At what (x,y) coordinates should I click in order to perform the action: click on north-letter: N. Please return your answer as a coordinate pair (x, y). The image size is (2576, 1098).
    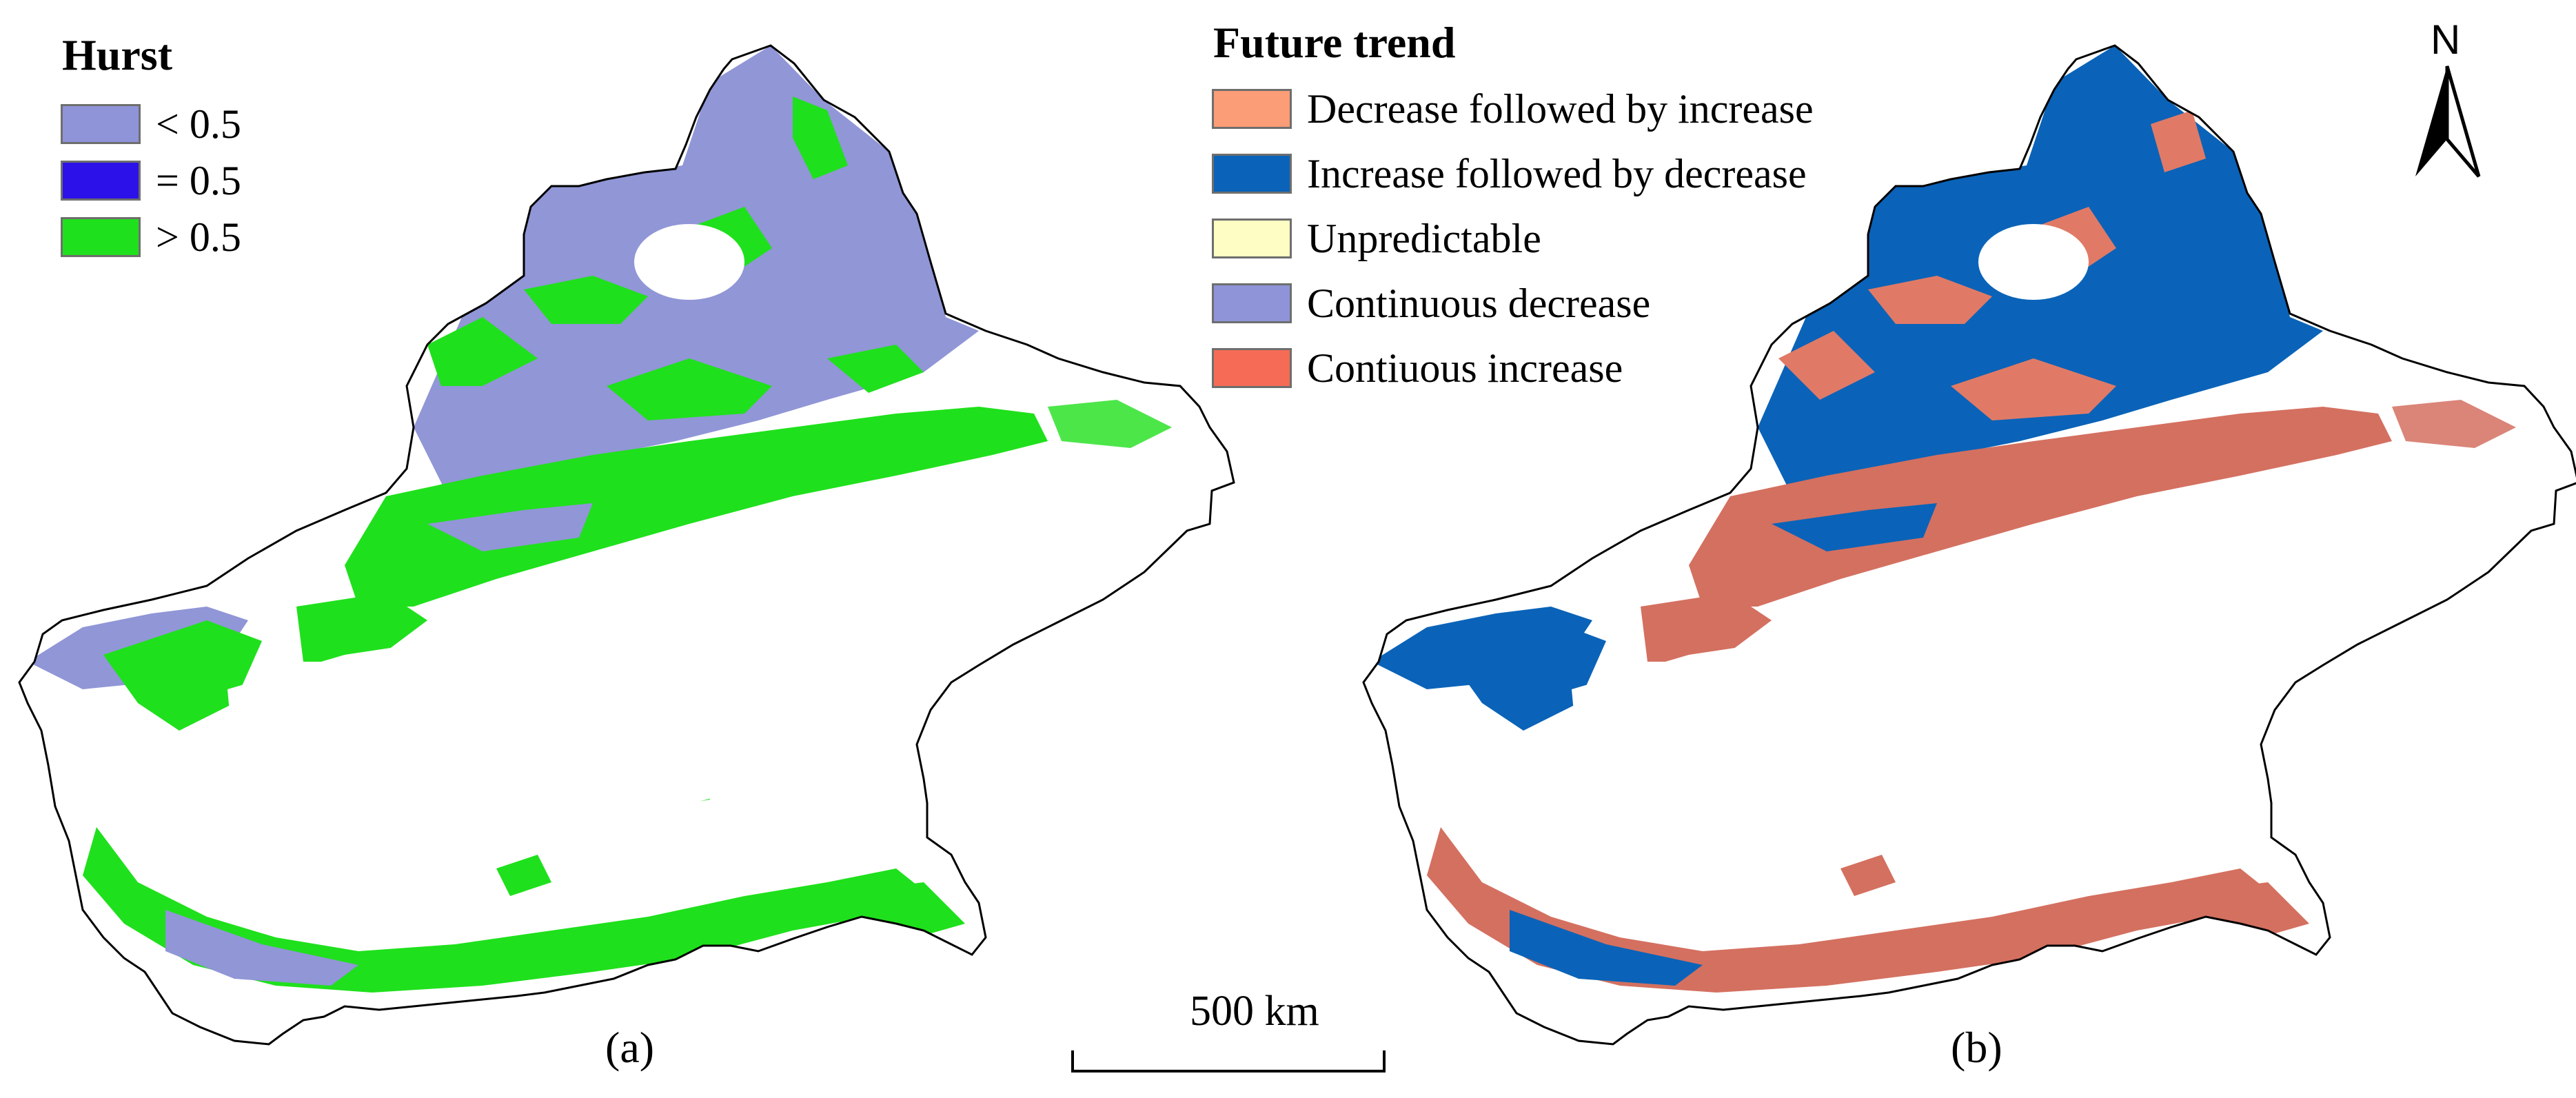
    Looking at the image, I should click on (2446, 40).